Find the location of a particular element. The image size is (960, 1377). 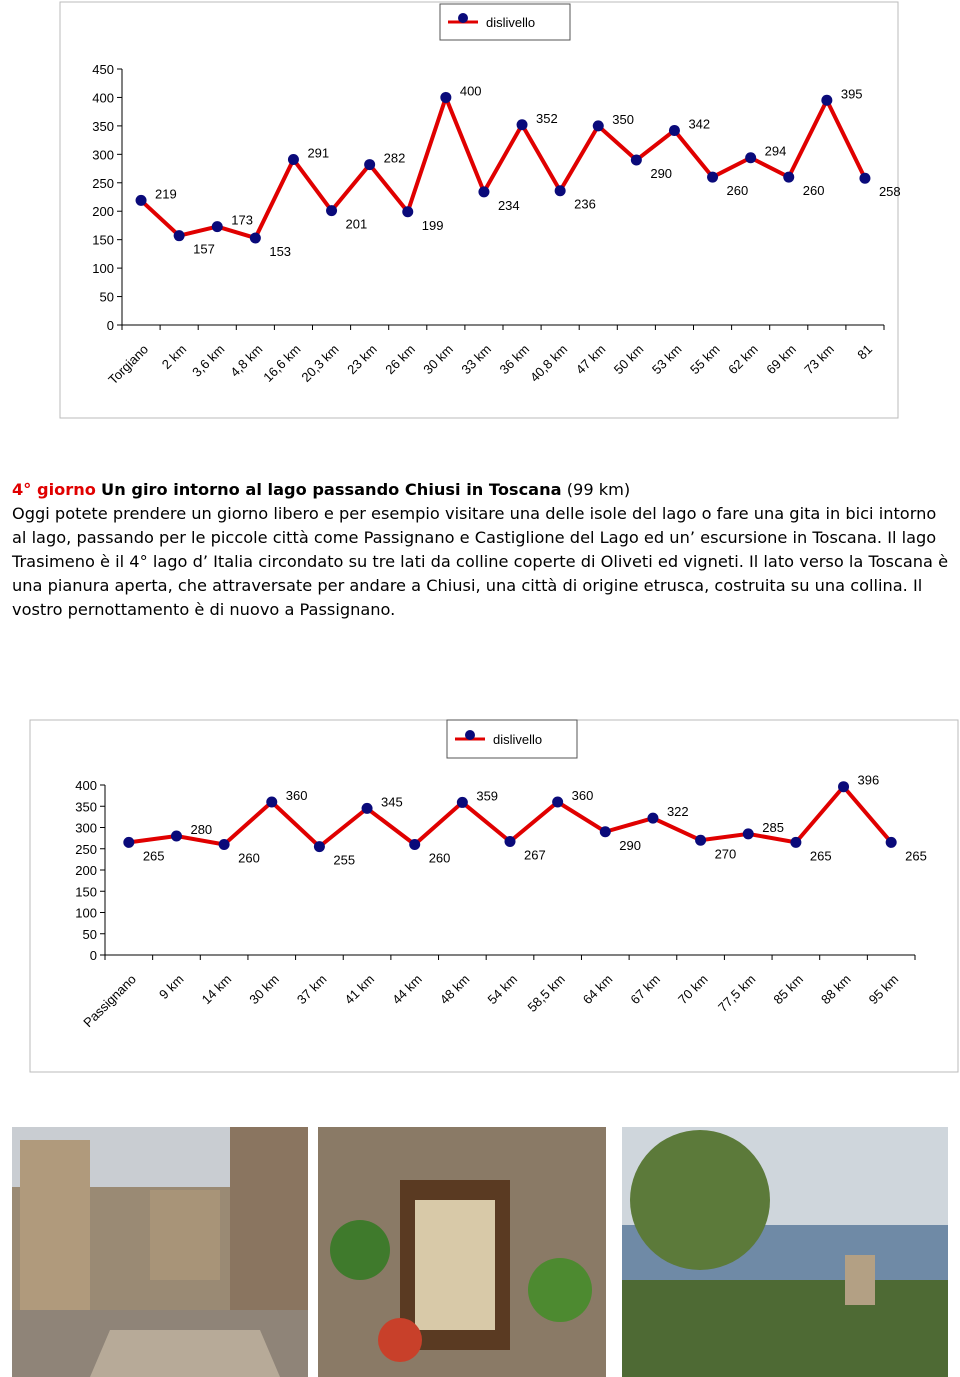

data-label: 258 is located at coordinates (890, 191).